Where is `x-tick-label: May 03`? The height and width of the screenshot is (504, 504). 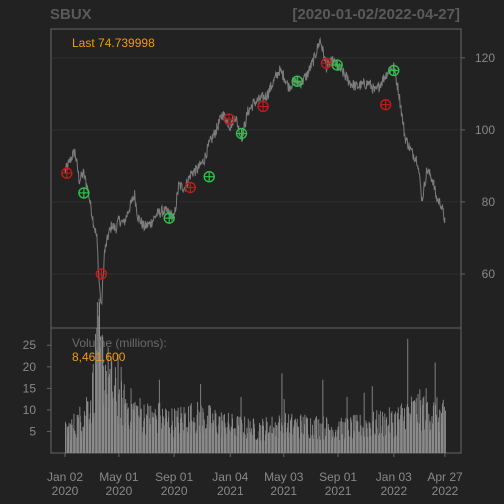
x-tick-label: May 03 is located at coordinates (284, 477).